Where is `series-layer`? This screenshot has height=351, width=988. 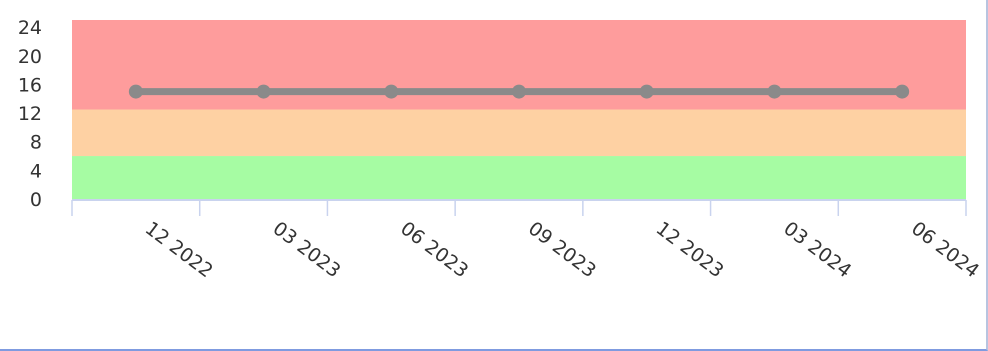 series-layer is located at coordinates (519, 91).